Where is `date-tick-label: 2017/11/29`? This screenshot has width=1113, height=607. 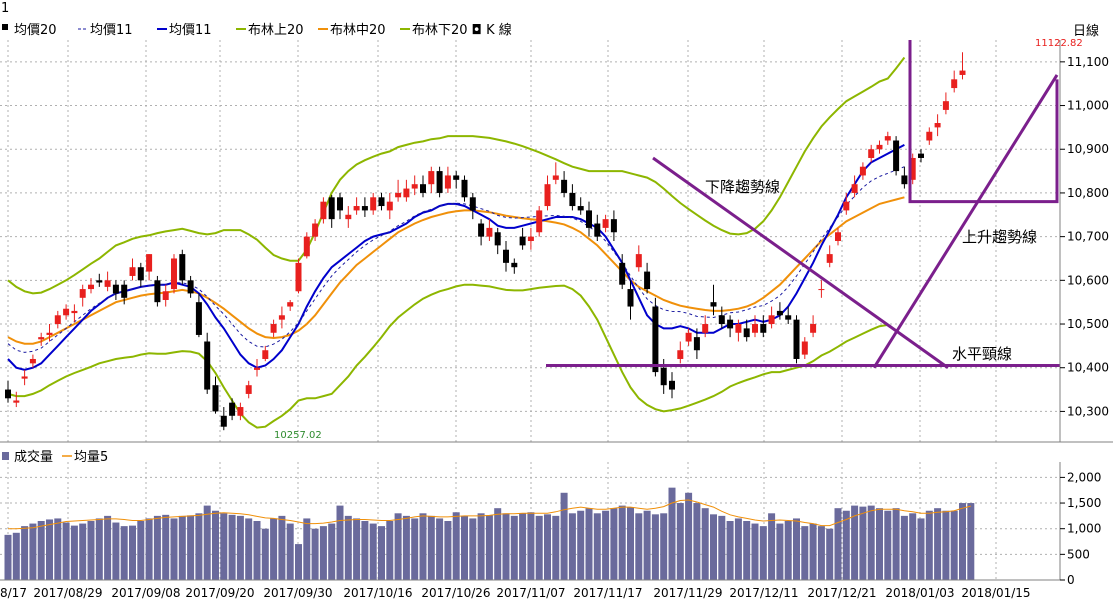
date-tick-label: 2017/11/29 is located at coordinates (687, 593).